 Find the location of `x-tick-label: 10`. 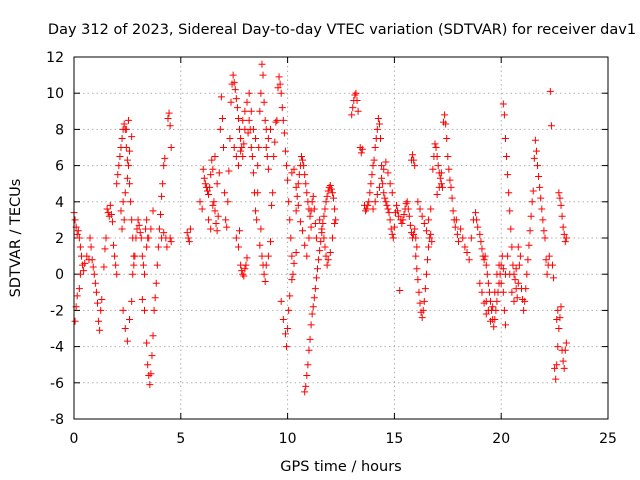

x-tick-label: 10 is located at coordinates (288, 439).